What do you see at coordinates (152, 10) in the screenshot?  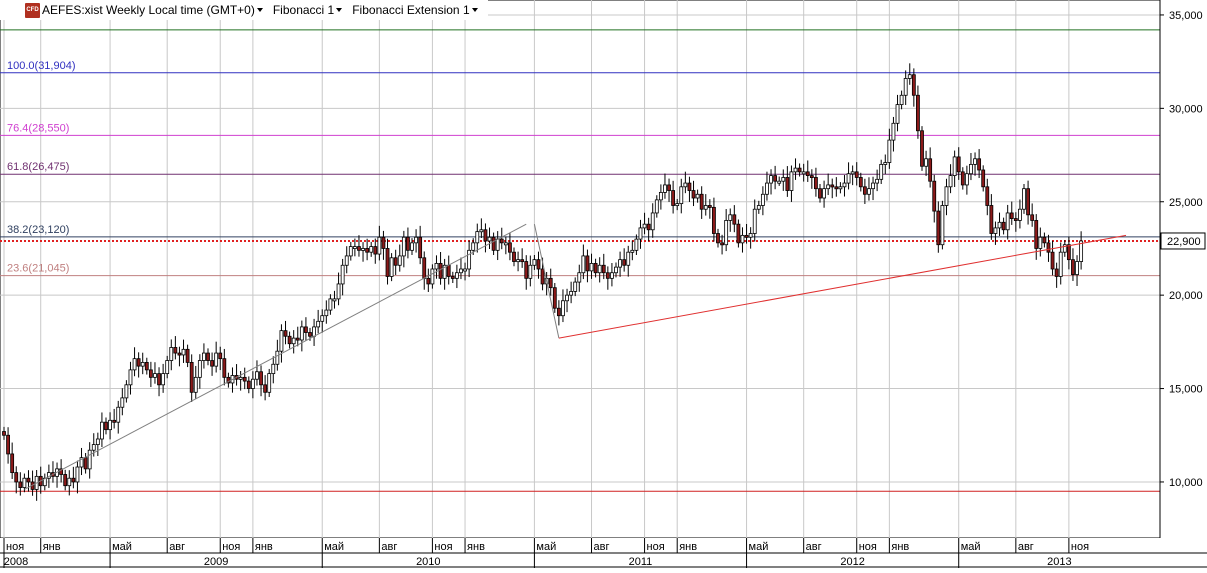 I see `chart-title-menu: AEFES:xist Weekly Local time (GMT+0)` at bounding box center [152, 10].